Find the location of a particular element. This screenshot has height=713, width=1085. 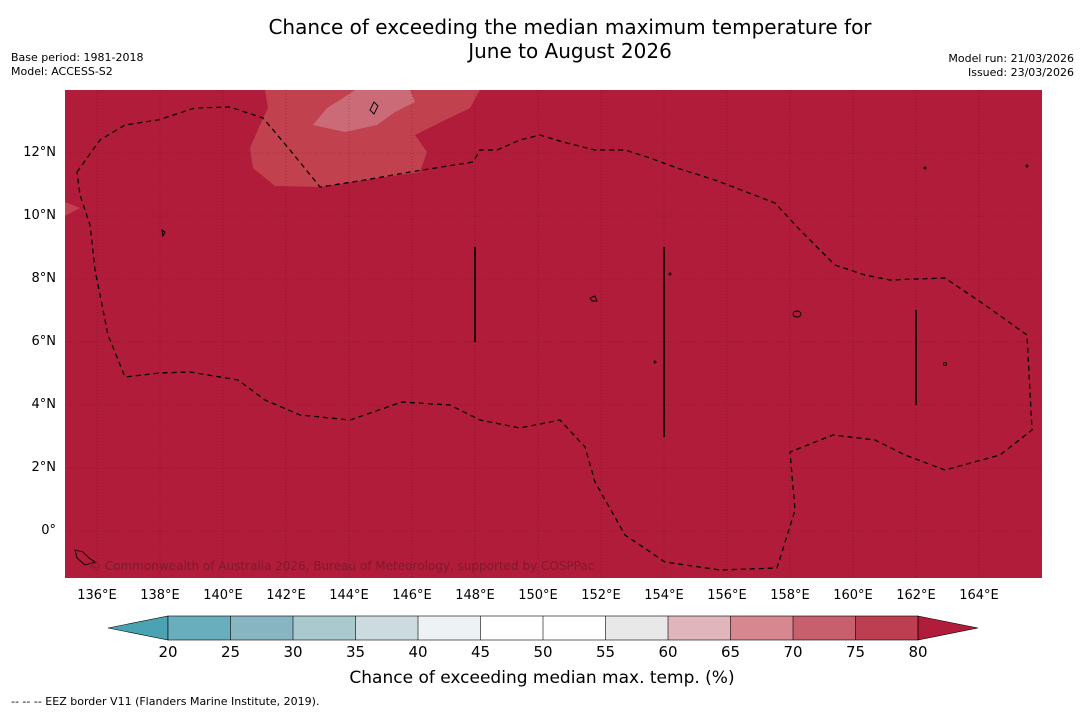

lat-label-8n: 8°N is located at coordinates (44, 278).